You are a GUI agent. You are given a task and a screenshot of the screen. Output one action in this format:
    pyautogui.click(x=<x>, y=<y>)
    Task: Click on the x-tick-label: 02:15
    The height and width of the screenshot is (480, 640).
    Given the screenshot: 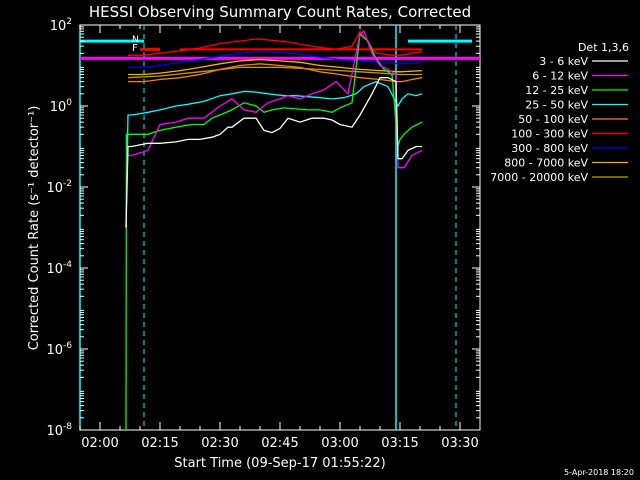 What is the action you would take?
    pyautogui.click(x=159, y=443)
    